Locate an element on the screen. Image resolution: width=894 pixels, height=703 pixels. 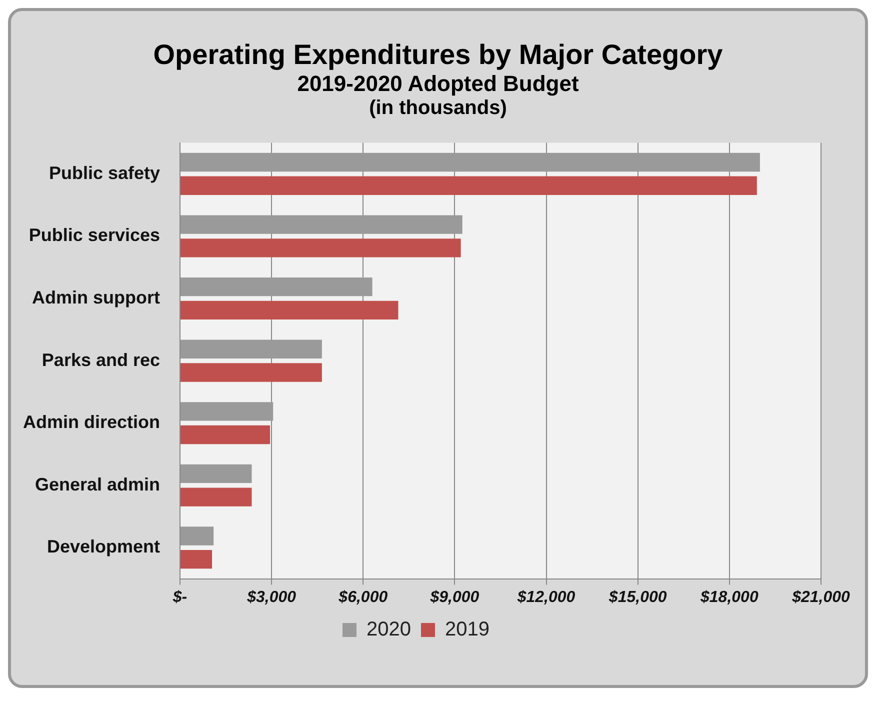
x-tick-label: $- is located at coordinates (180, 597).